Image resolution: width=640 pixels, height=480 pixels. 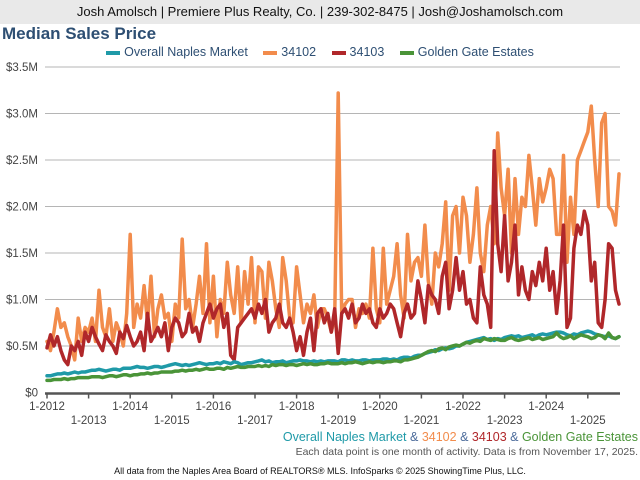 What do you see at coordinates (79, 33) in the screenshot?
I see `chart-title: Median Sales Price` at bounding box center [79, 33].